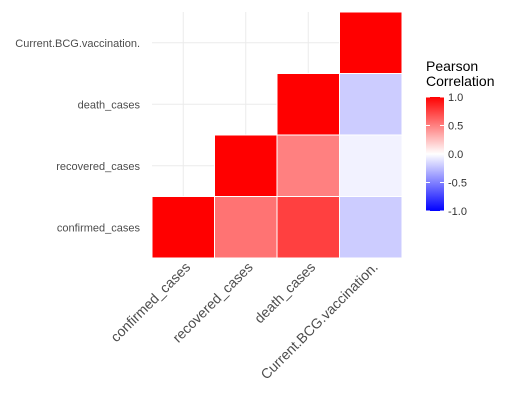 The height and width of the screenshot is (412, 520). I want to click on legend-tick-label: 0.5, so click(455, 127).